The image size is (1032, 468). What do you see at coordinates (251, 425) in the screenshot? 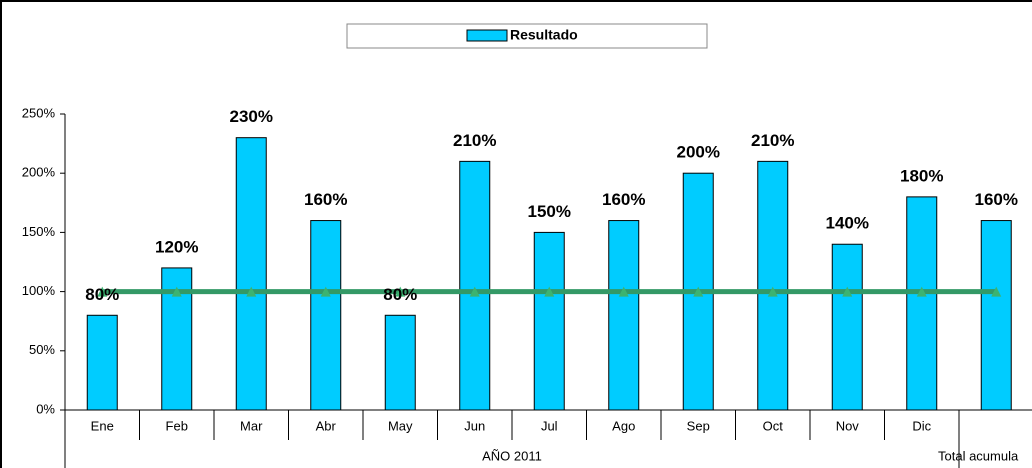
I see `x-tick-label: Mar` at bounding box center [251, 425].